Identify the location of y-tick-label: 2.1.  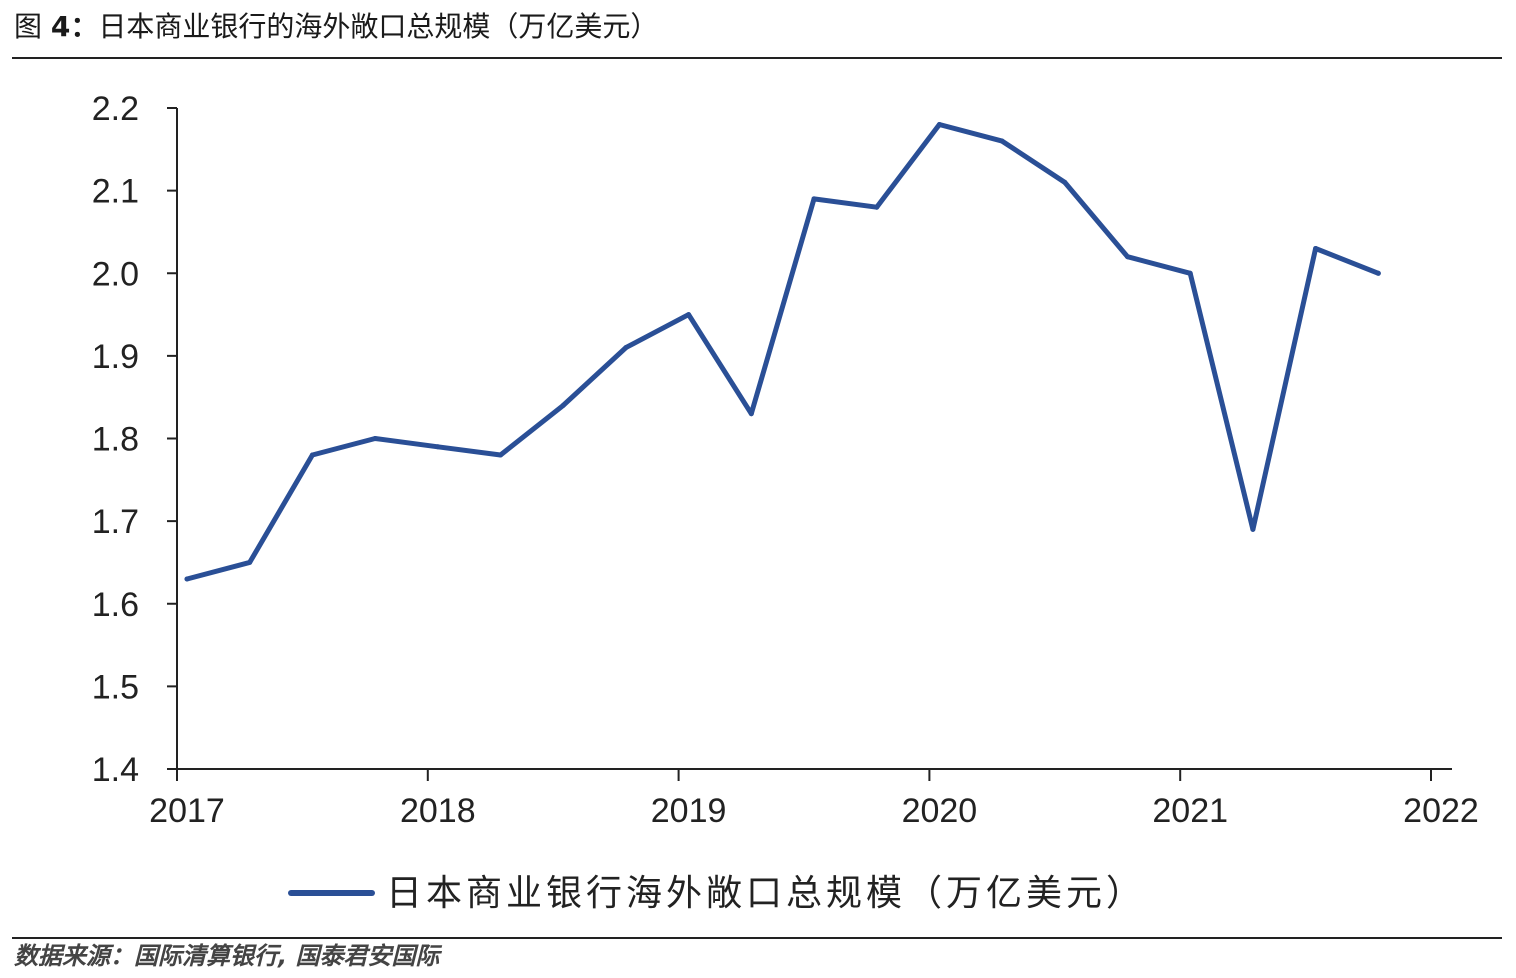
(115, 192).